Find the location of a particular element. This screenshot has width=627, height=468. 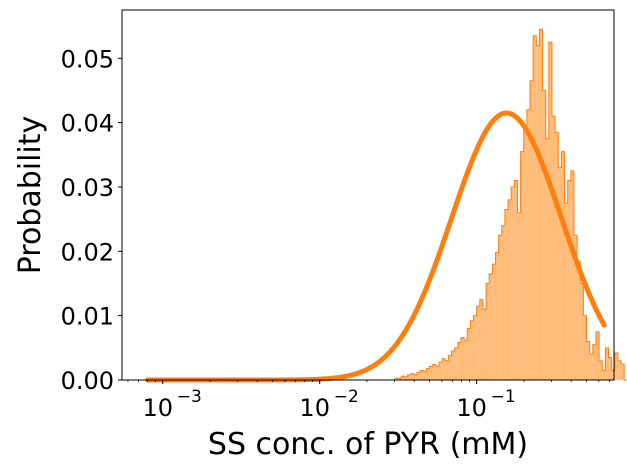

y-axis-label: Probability is located at coordinates (30, 195).